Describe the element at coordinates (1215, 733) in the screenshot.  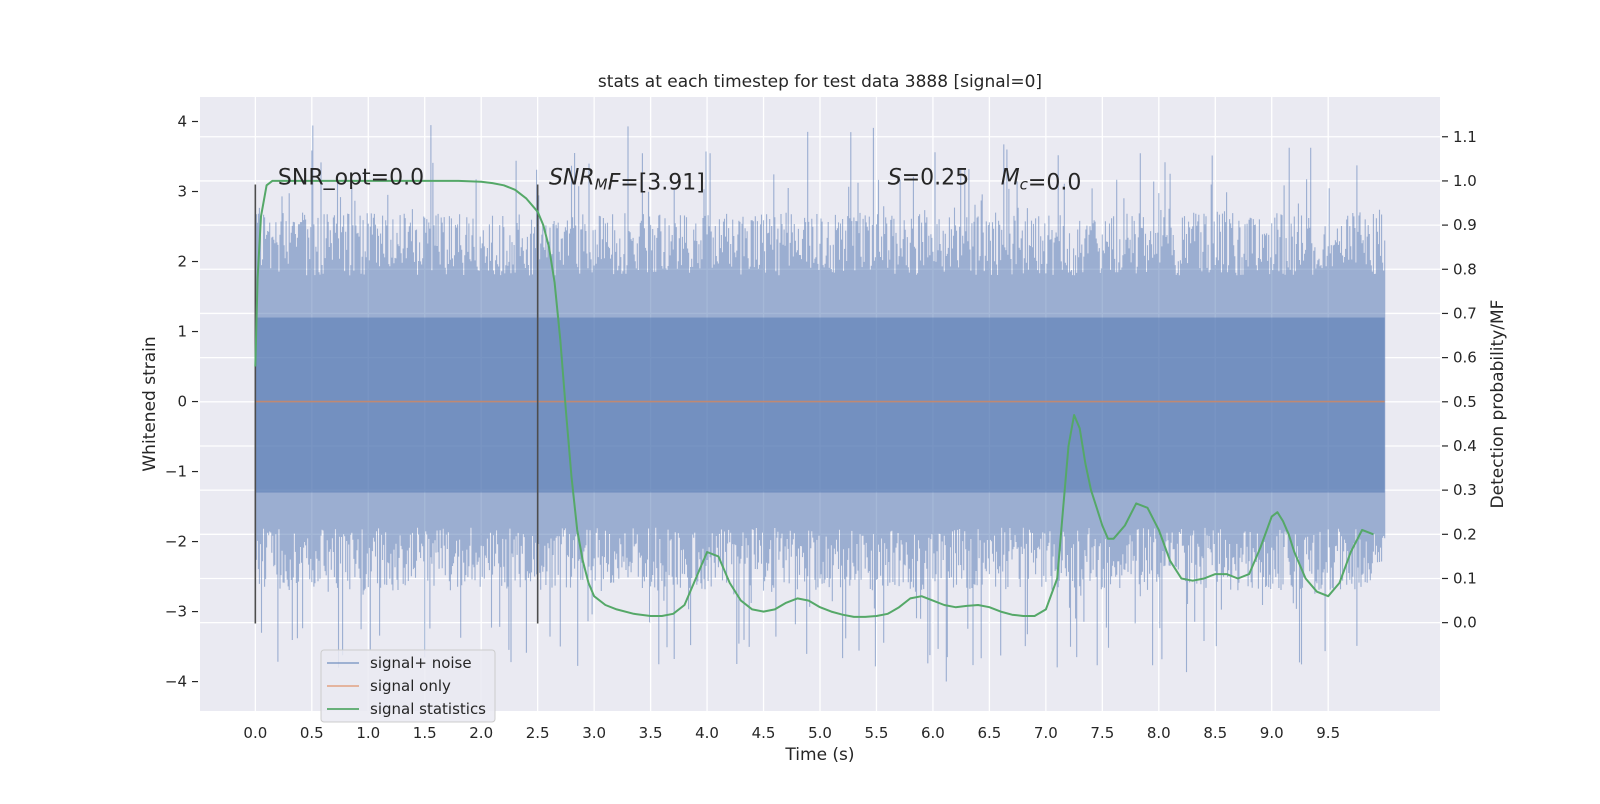
I see `x-tick-label: 8.5` at that location.